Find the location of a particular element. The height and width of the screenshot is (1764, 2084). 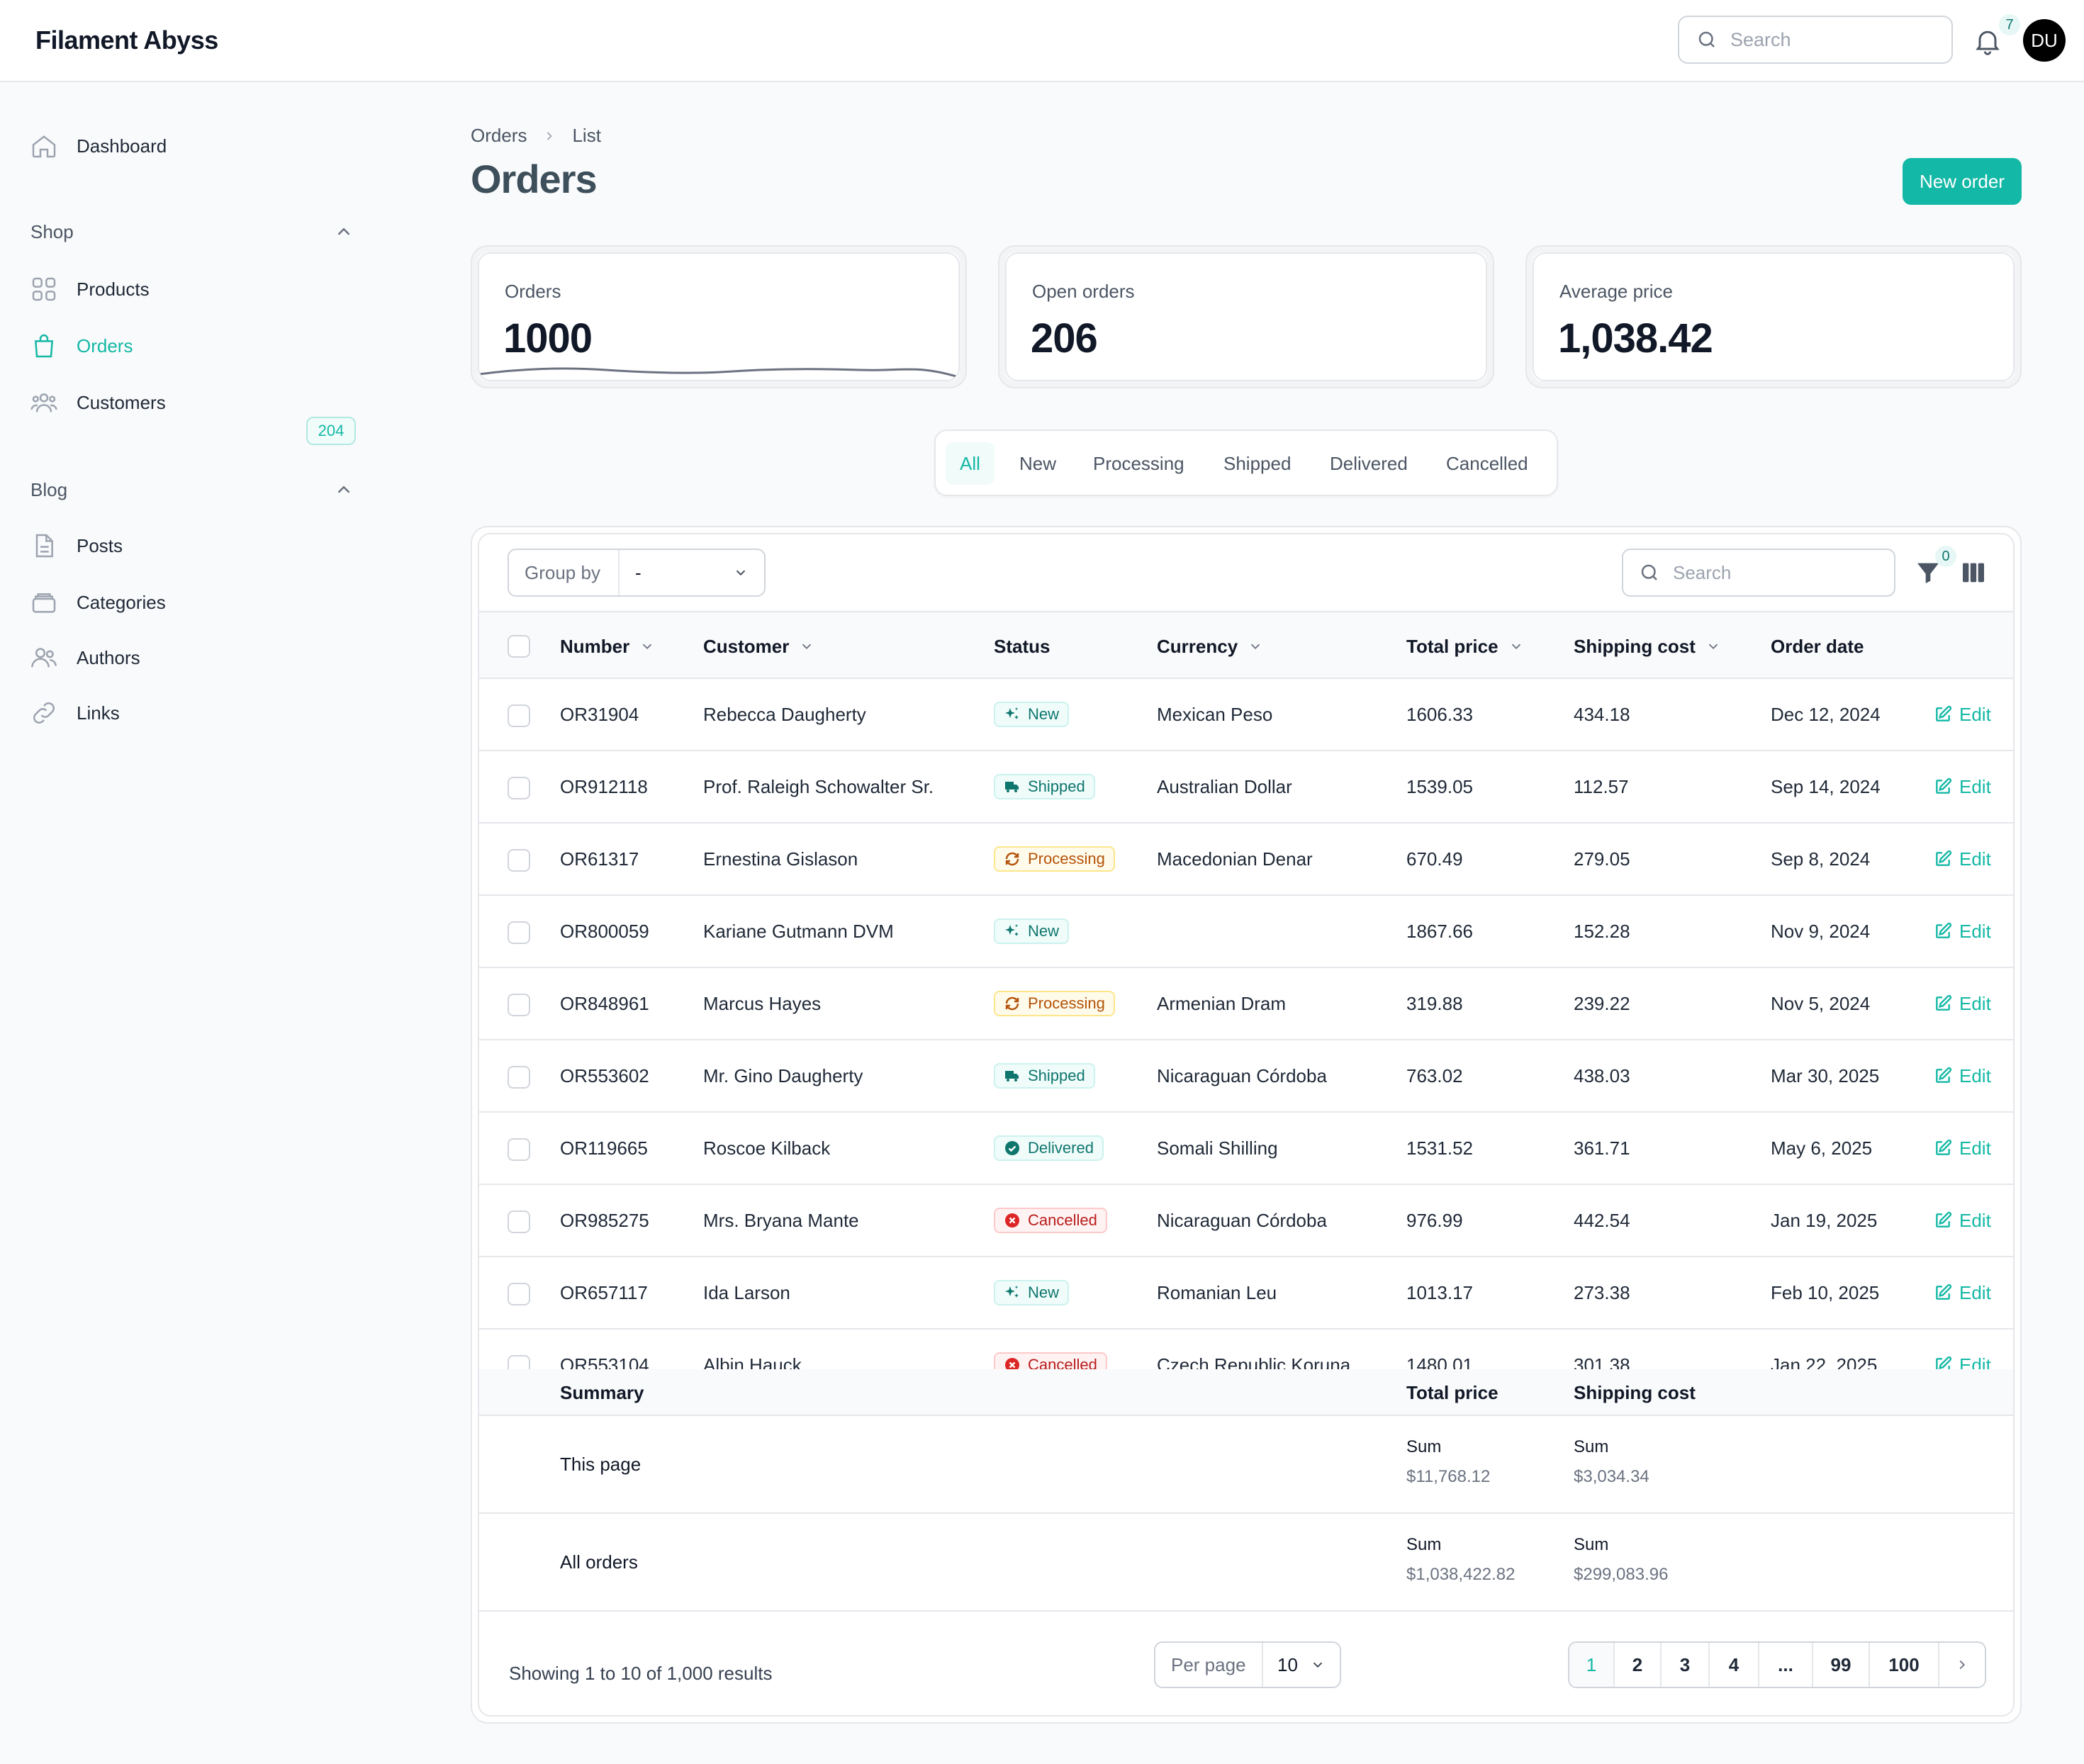

sidebar-item-customers: Customers is located at coordinates (98, 403).